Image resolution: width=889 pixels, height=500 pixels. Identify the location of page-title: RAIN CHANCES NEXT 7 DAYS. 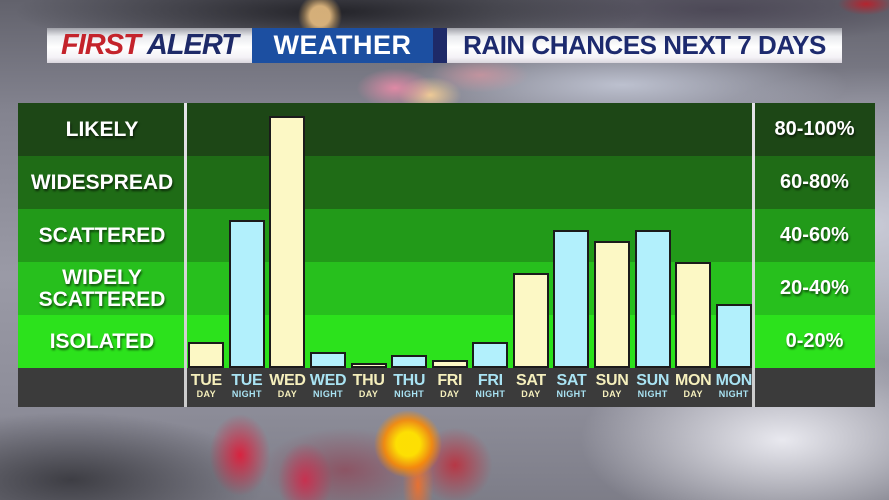
(644, 45).